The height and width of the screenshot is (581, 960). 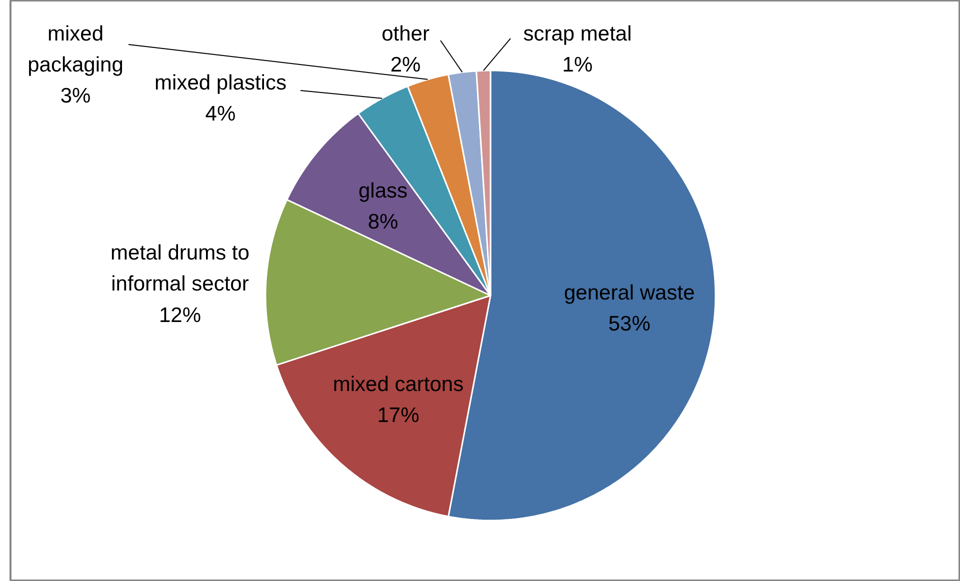 I want to click on data-label: 4%, so click(x=220, y=114).